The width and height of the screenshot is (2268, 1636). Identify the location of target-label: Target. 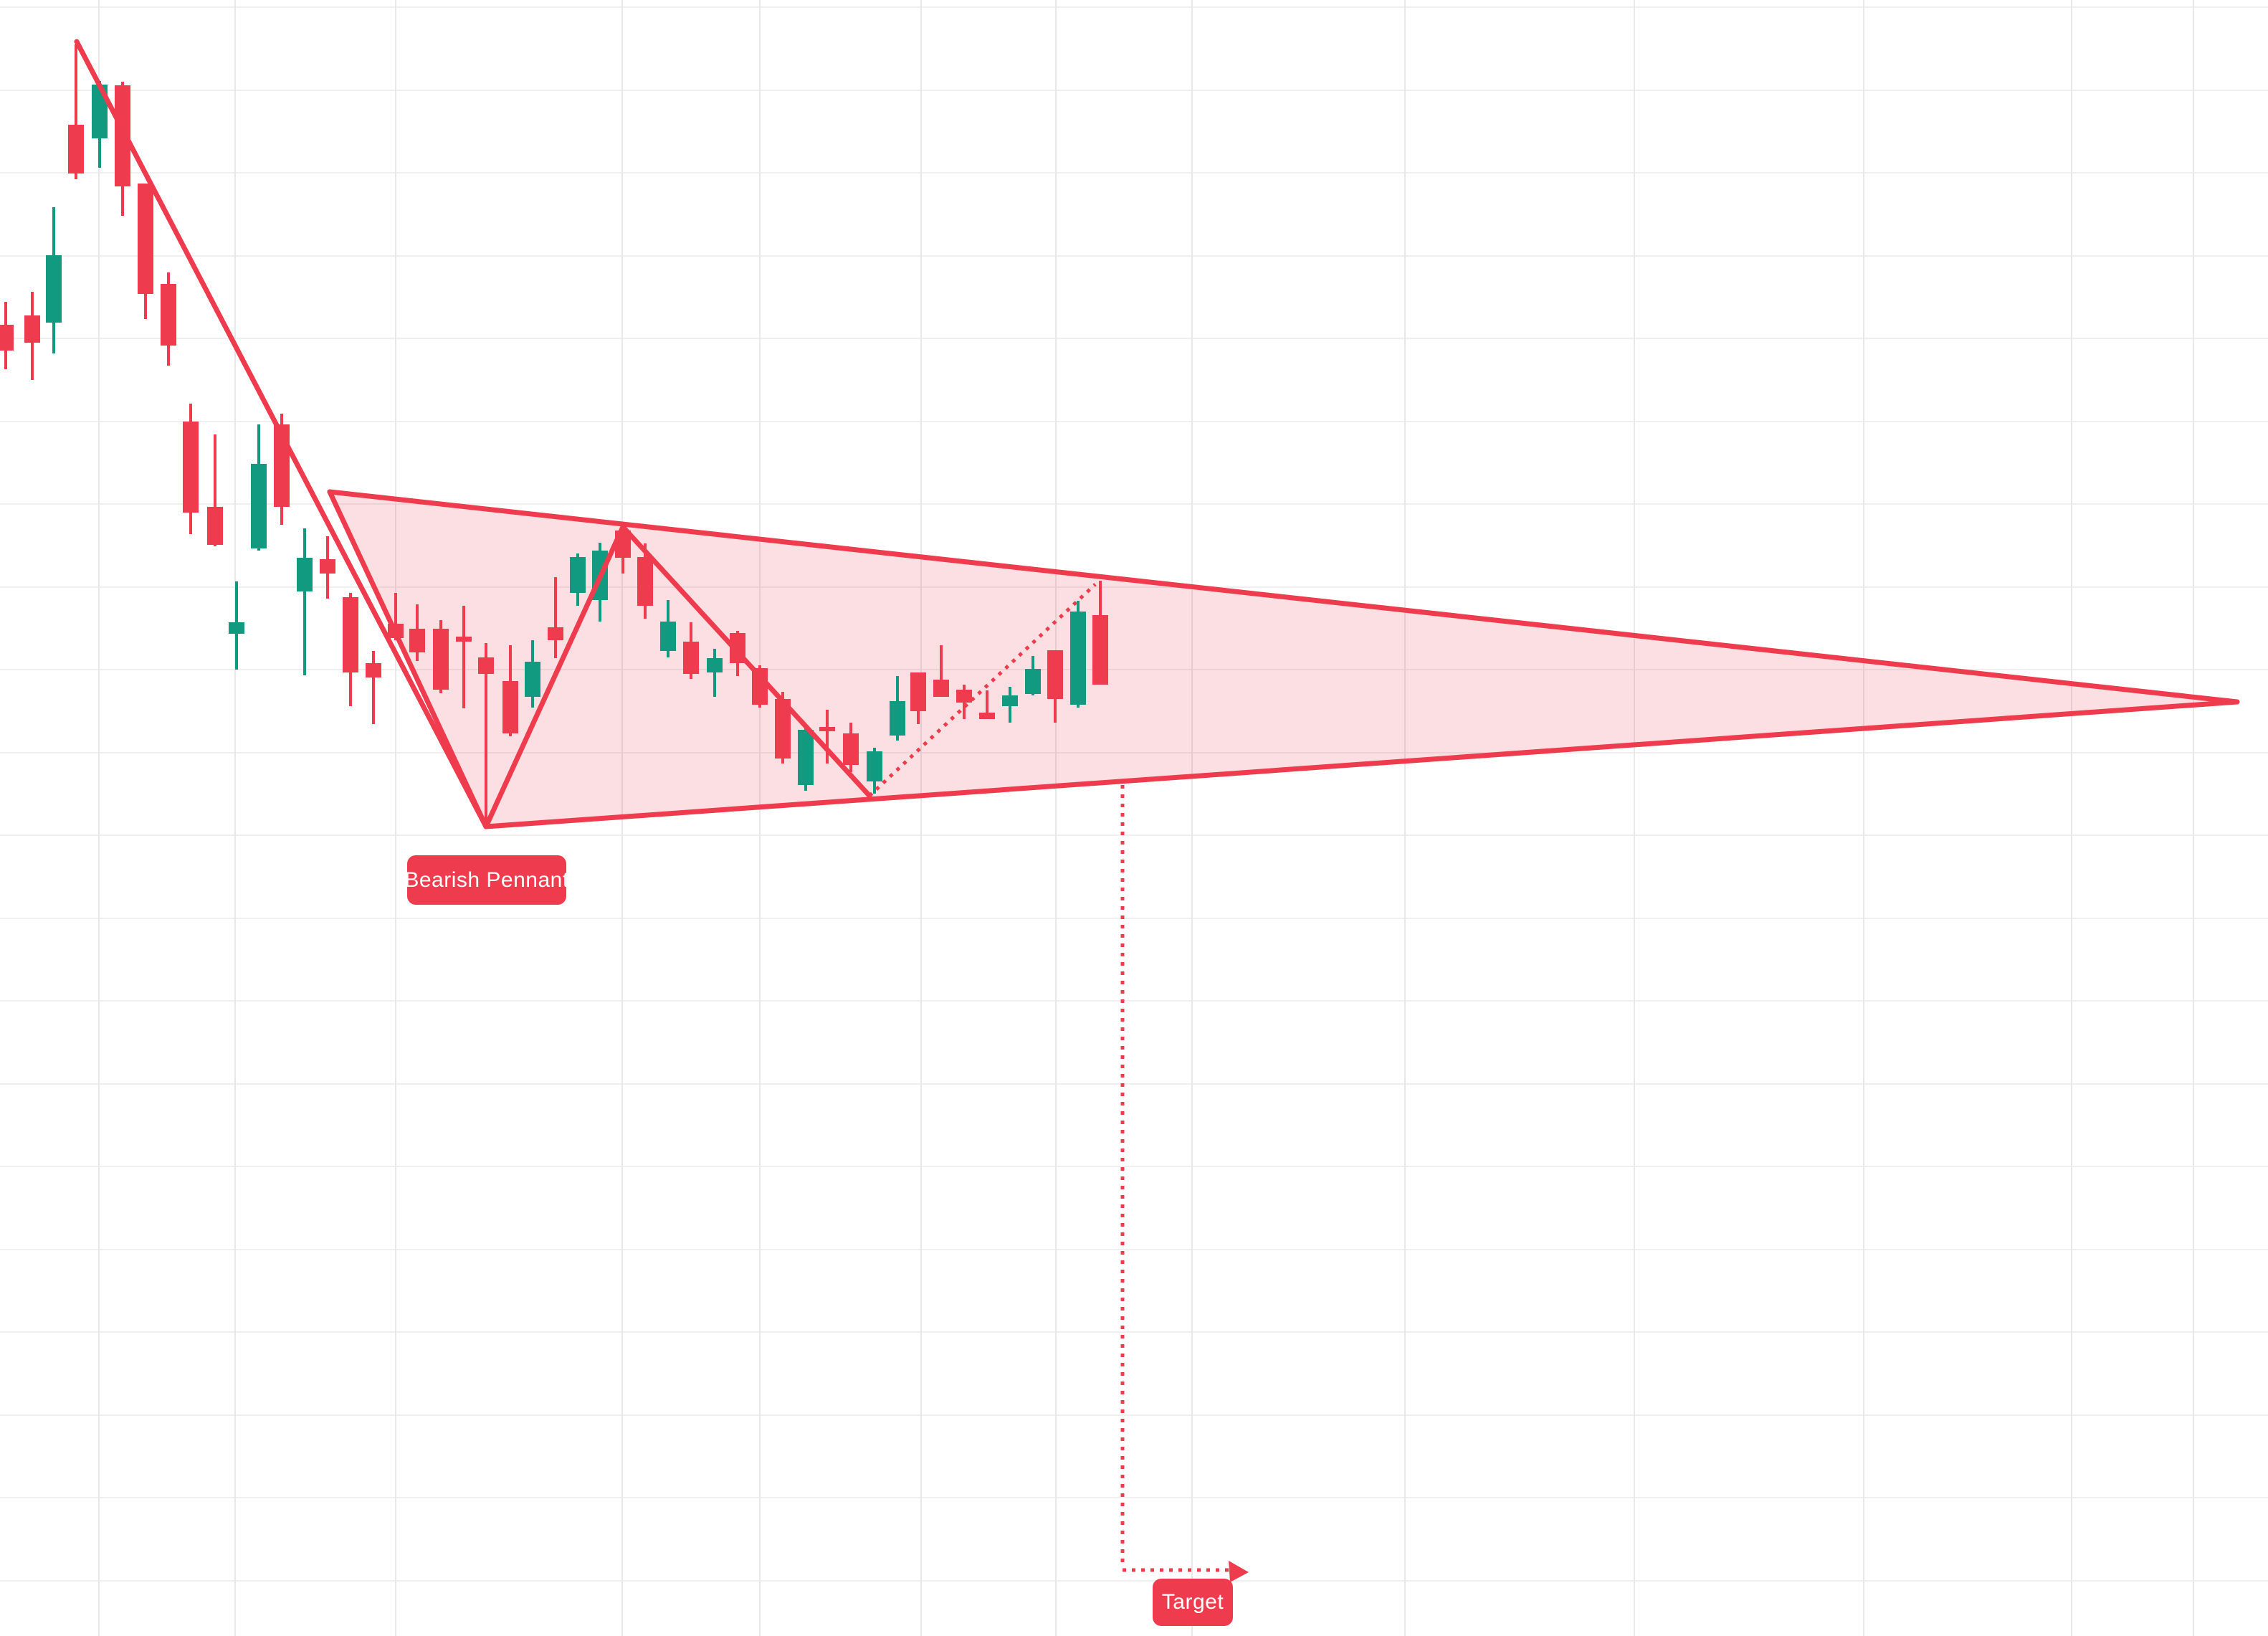
(1193, 1602).